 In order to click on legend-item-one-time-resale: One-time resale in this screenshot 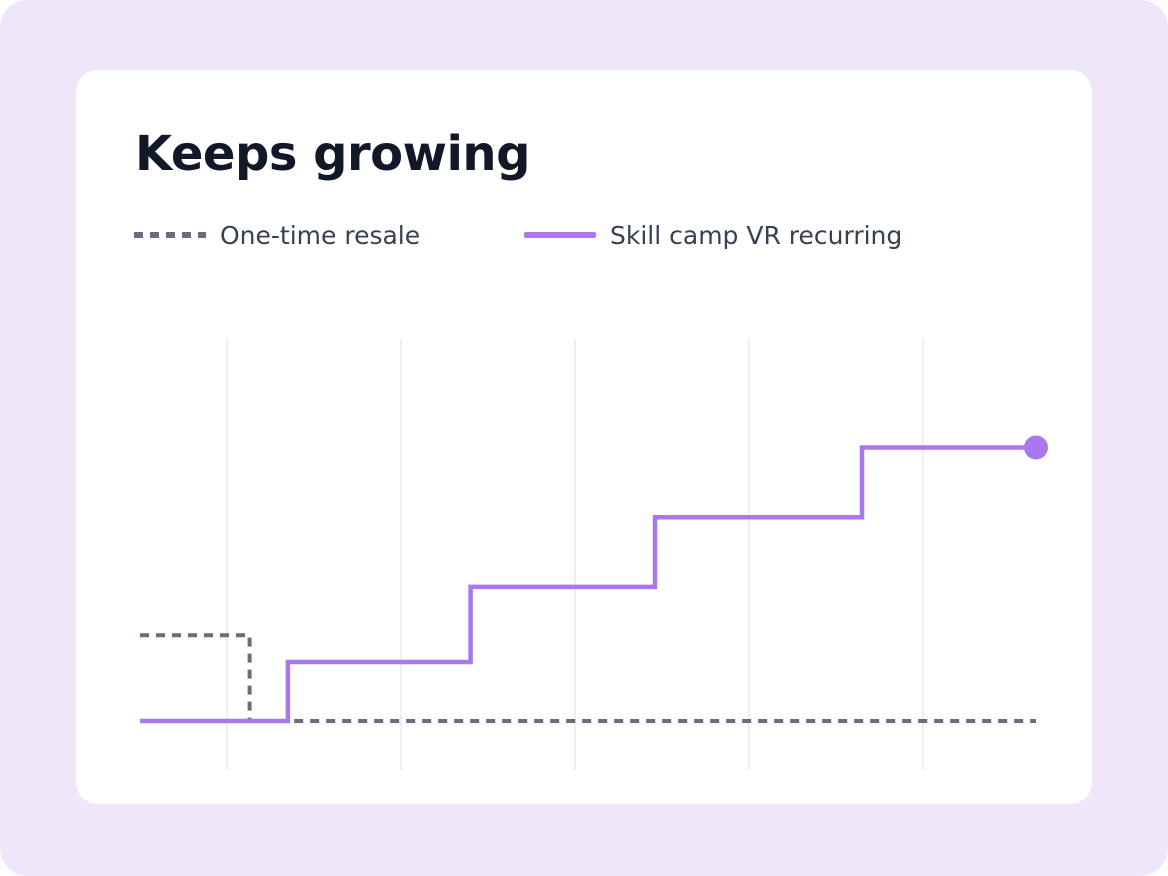, I will do `click(277, 235)`.